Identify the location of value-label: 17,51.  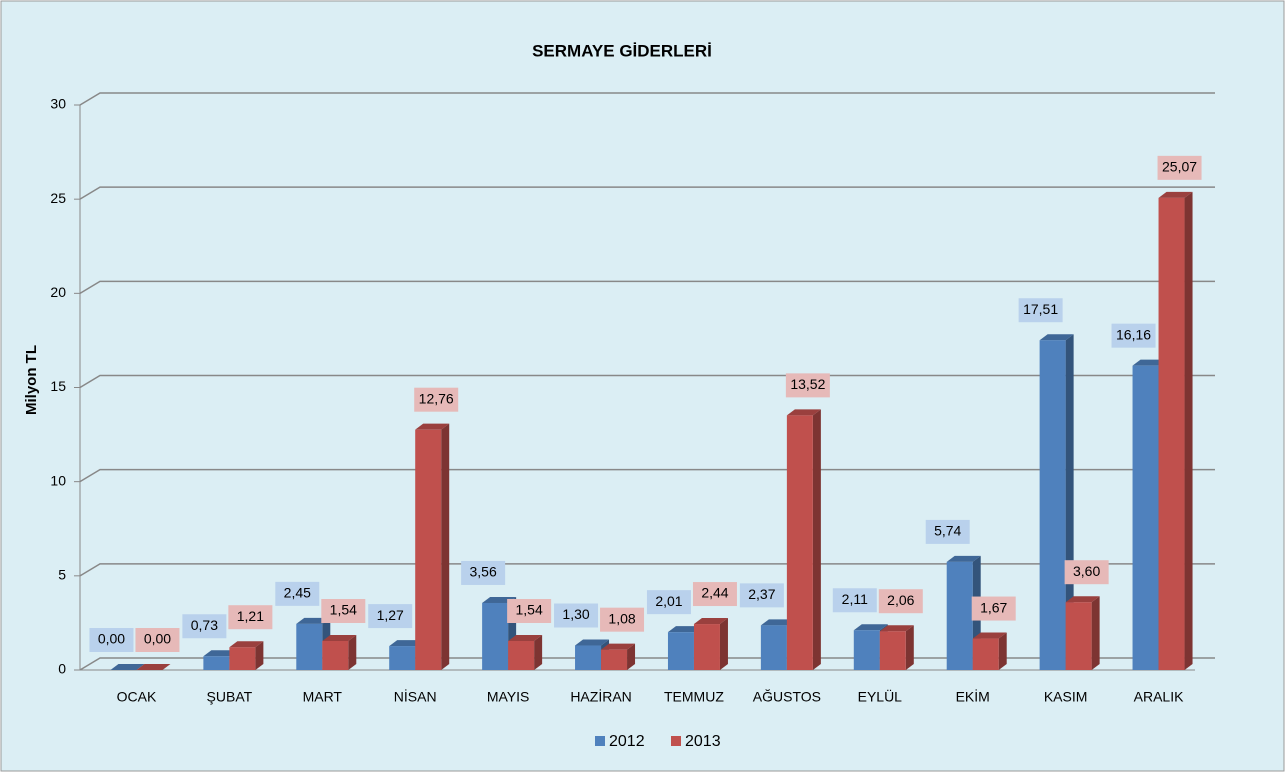
(1040, 309).